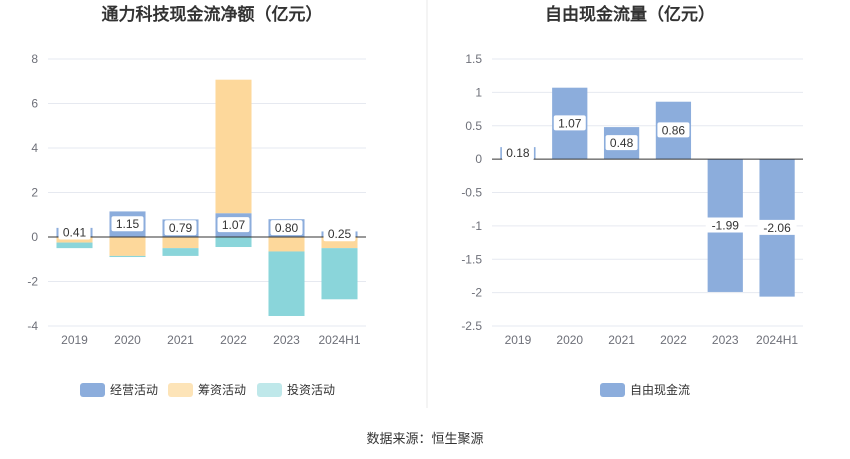 Image resolution: width=850 pixels, height=459 pixels. I want to click on y-tick-label: 2, so click(34, 193).